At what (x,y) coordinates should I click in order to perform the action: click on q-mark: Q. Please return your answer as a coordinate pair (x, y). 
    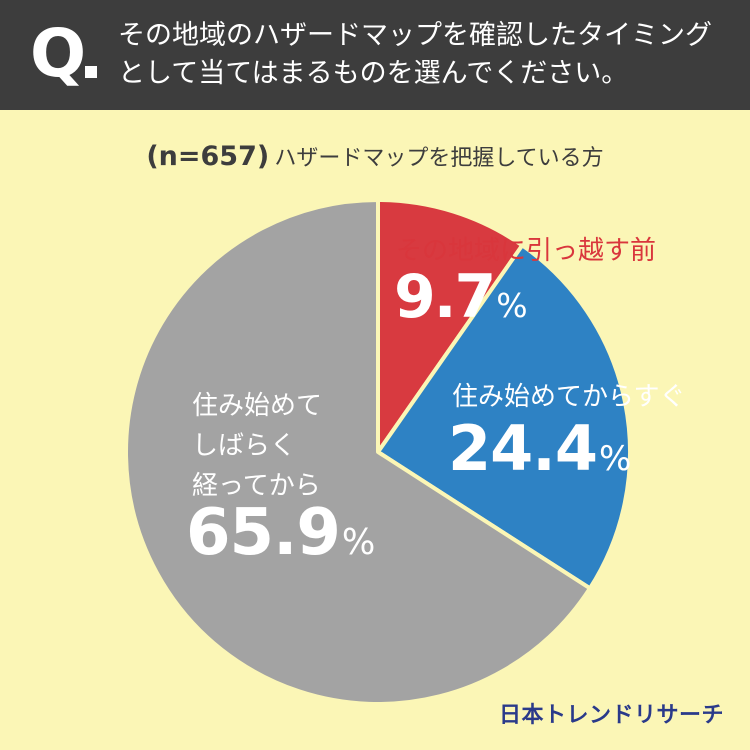
    Looking at the image, I should click on (58, 53).